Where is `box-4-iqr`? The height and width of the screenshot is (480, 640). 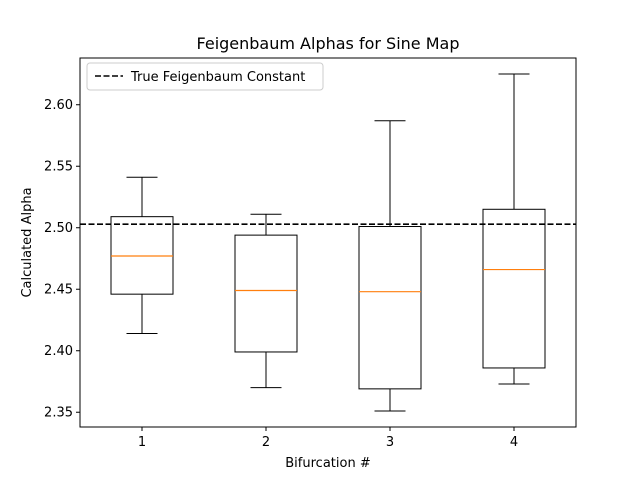
box-4-iqr is located at coordinates (514, 288).